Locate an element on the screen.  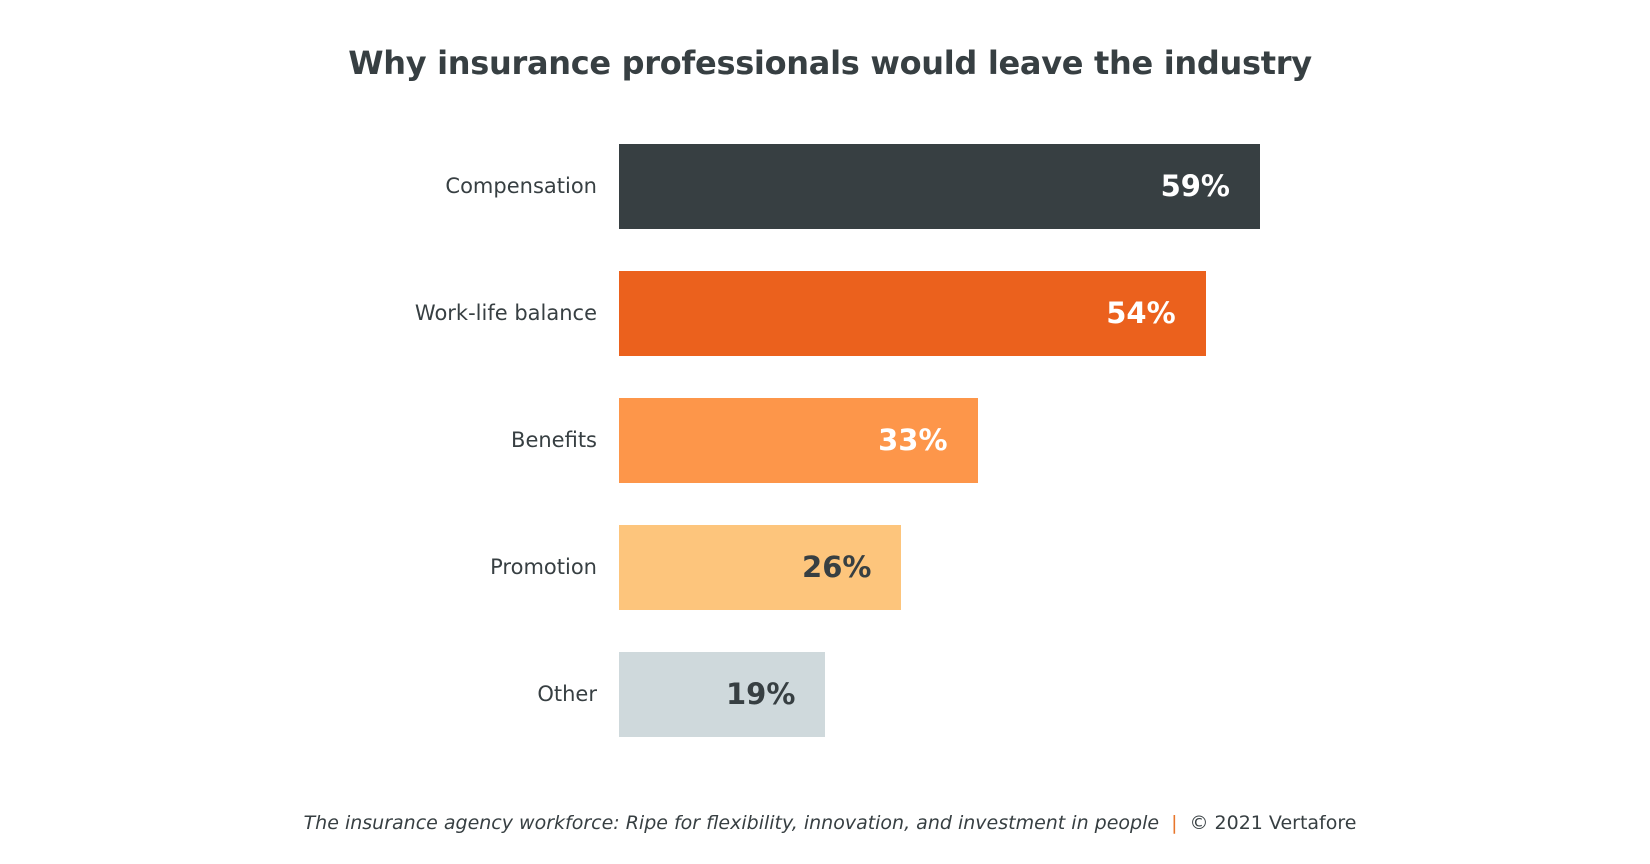
bar-compensation is located at coordinates (939, 186).